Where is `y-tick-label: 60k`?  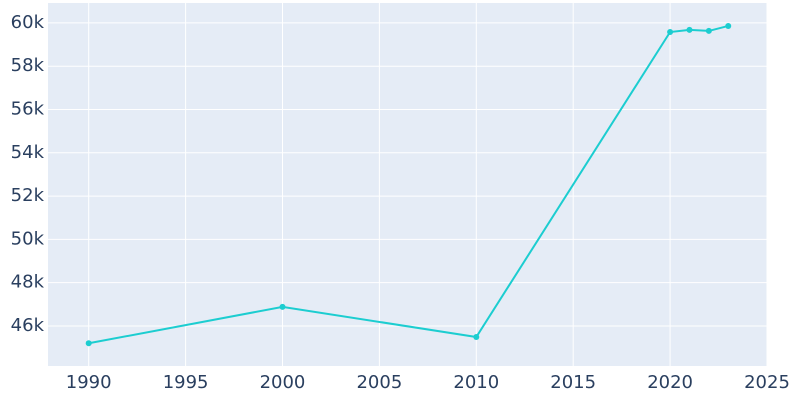
y-tick-label: 60k is located at coordinates (28, 22).